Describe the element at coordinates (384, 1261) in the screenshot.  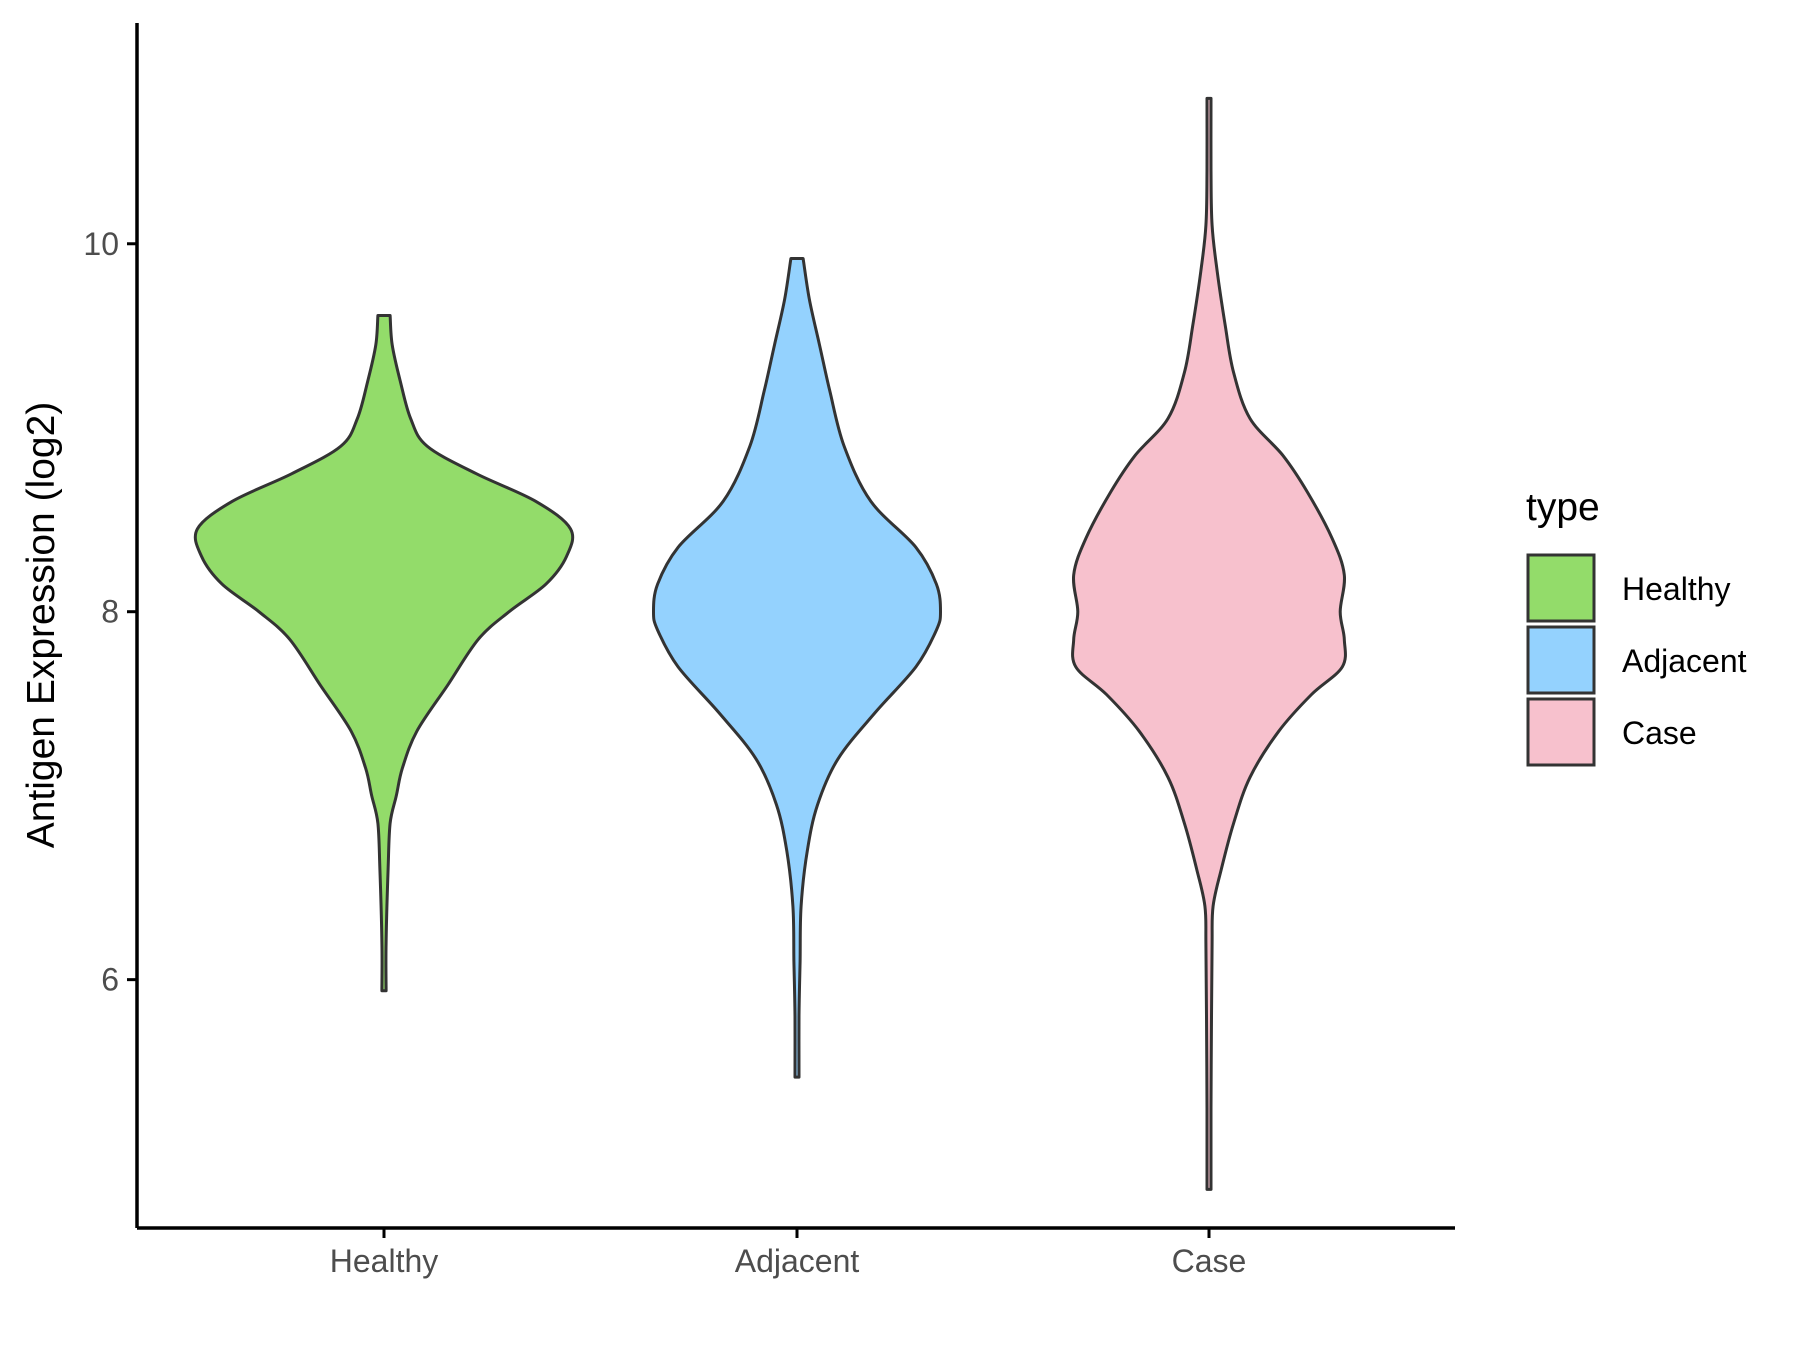
I see `x-tick-label: Healthy` at that location.